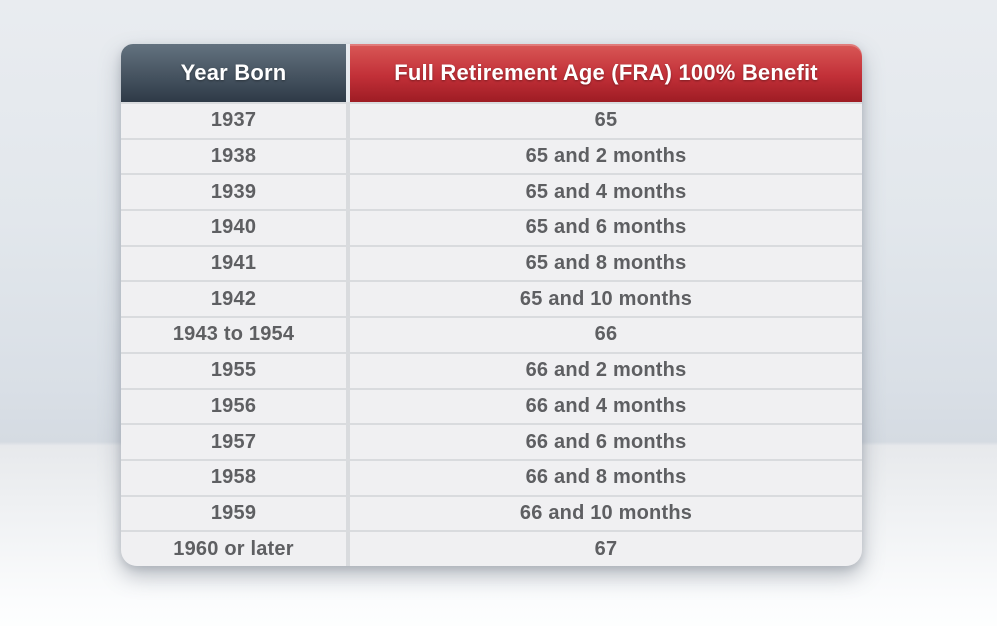 Image resolution: width=997 pixels, height=626 pixels. Describe the element at coordinates (233, 228) in the screenshot. I see `year-born-cell: 1940` at that location.